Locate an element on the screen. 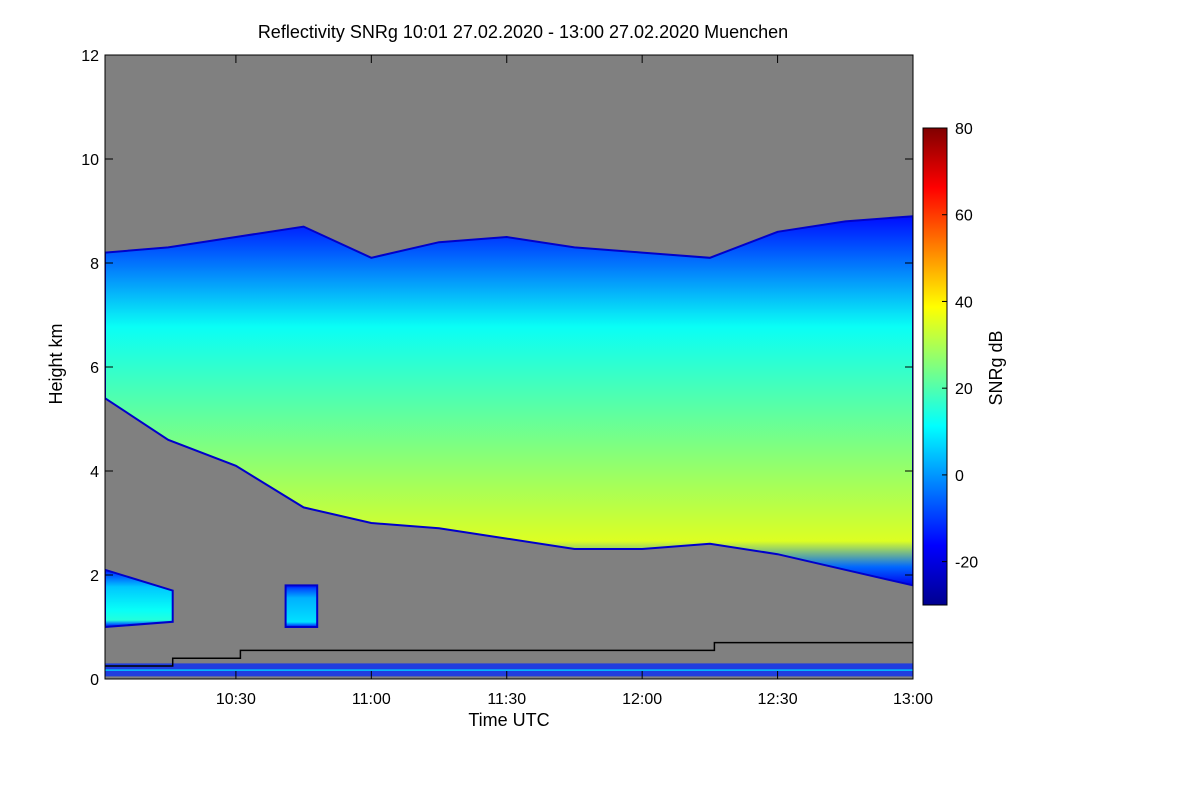 The width and height of the screenshot is (1200, 805). x-tick-label: 12:30 is located at coordinates (778, 699).